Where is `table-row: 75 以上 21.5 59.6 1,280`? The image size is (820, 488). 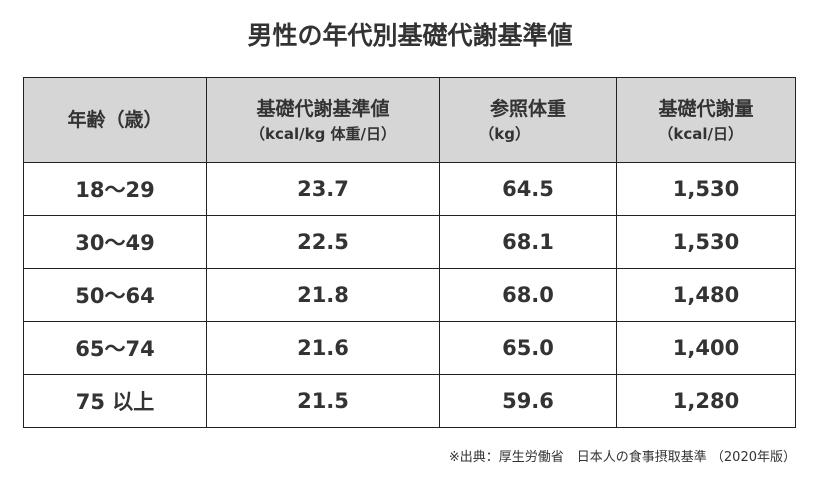 table-row: 75 以上 21.5 59.6 1,280 is located at coordinates (409, 401).